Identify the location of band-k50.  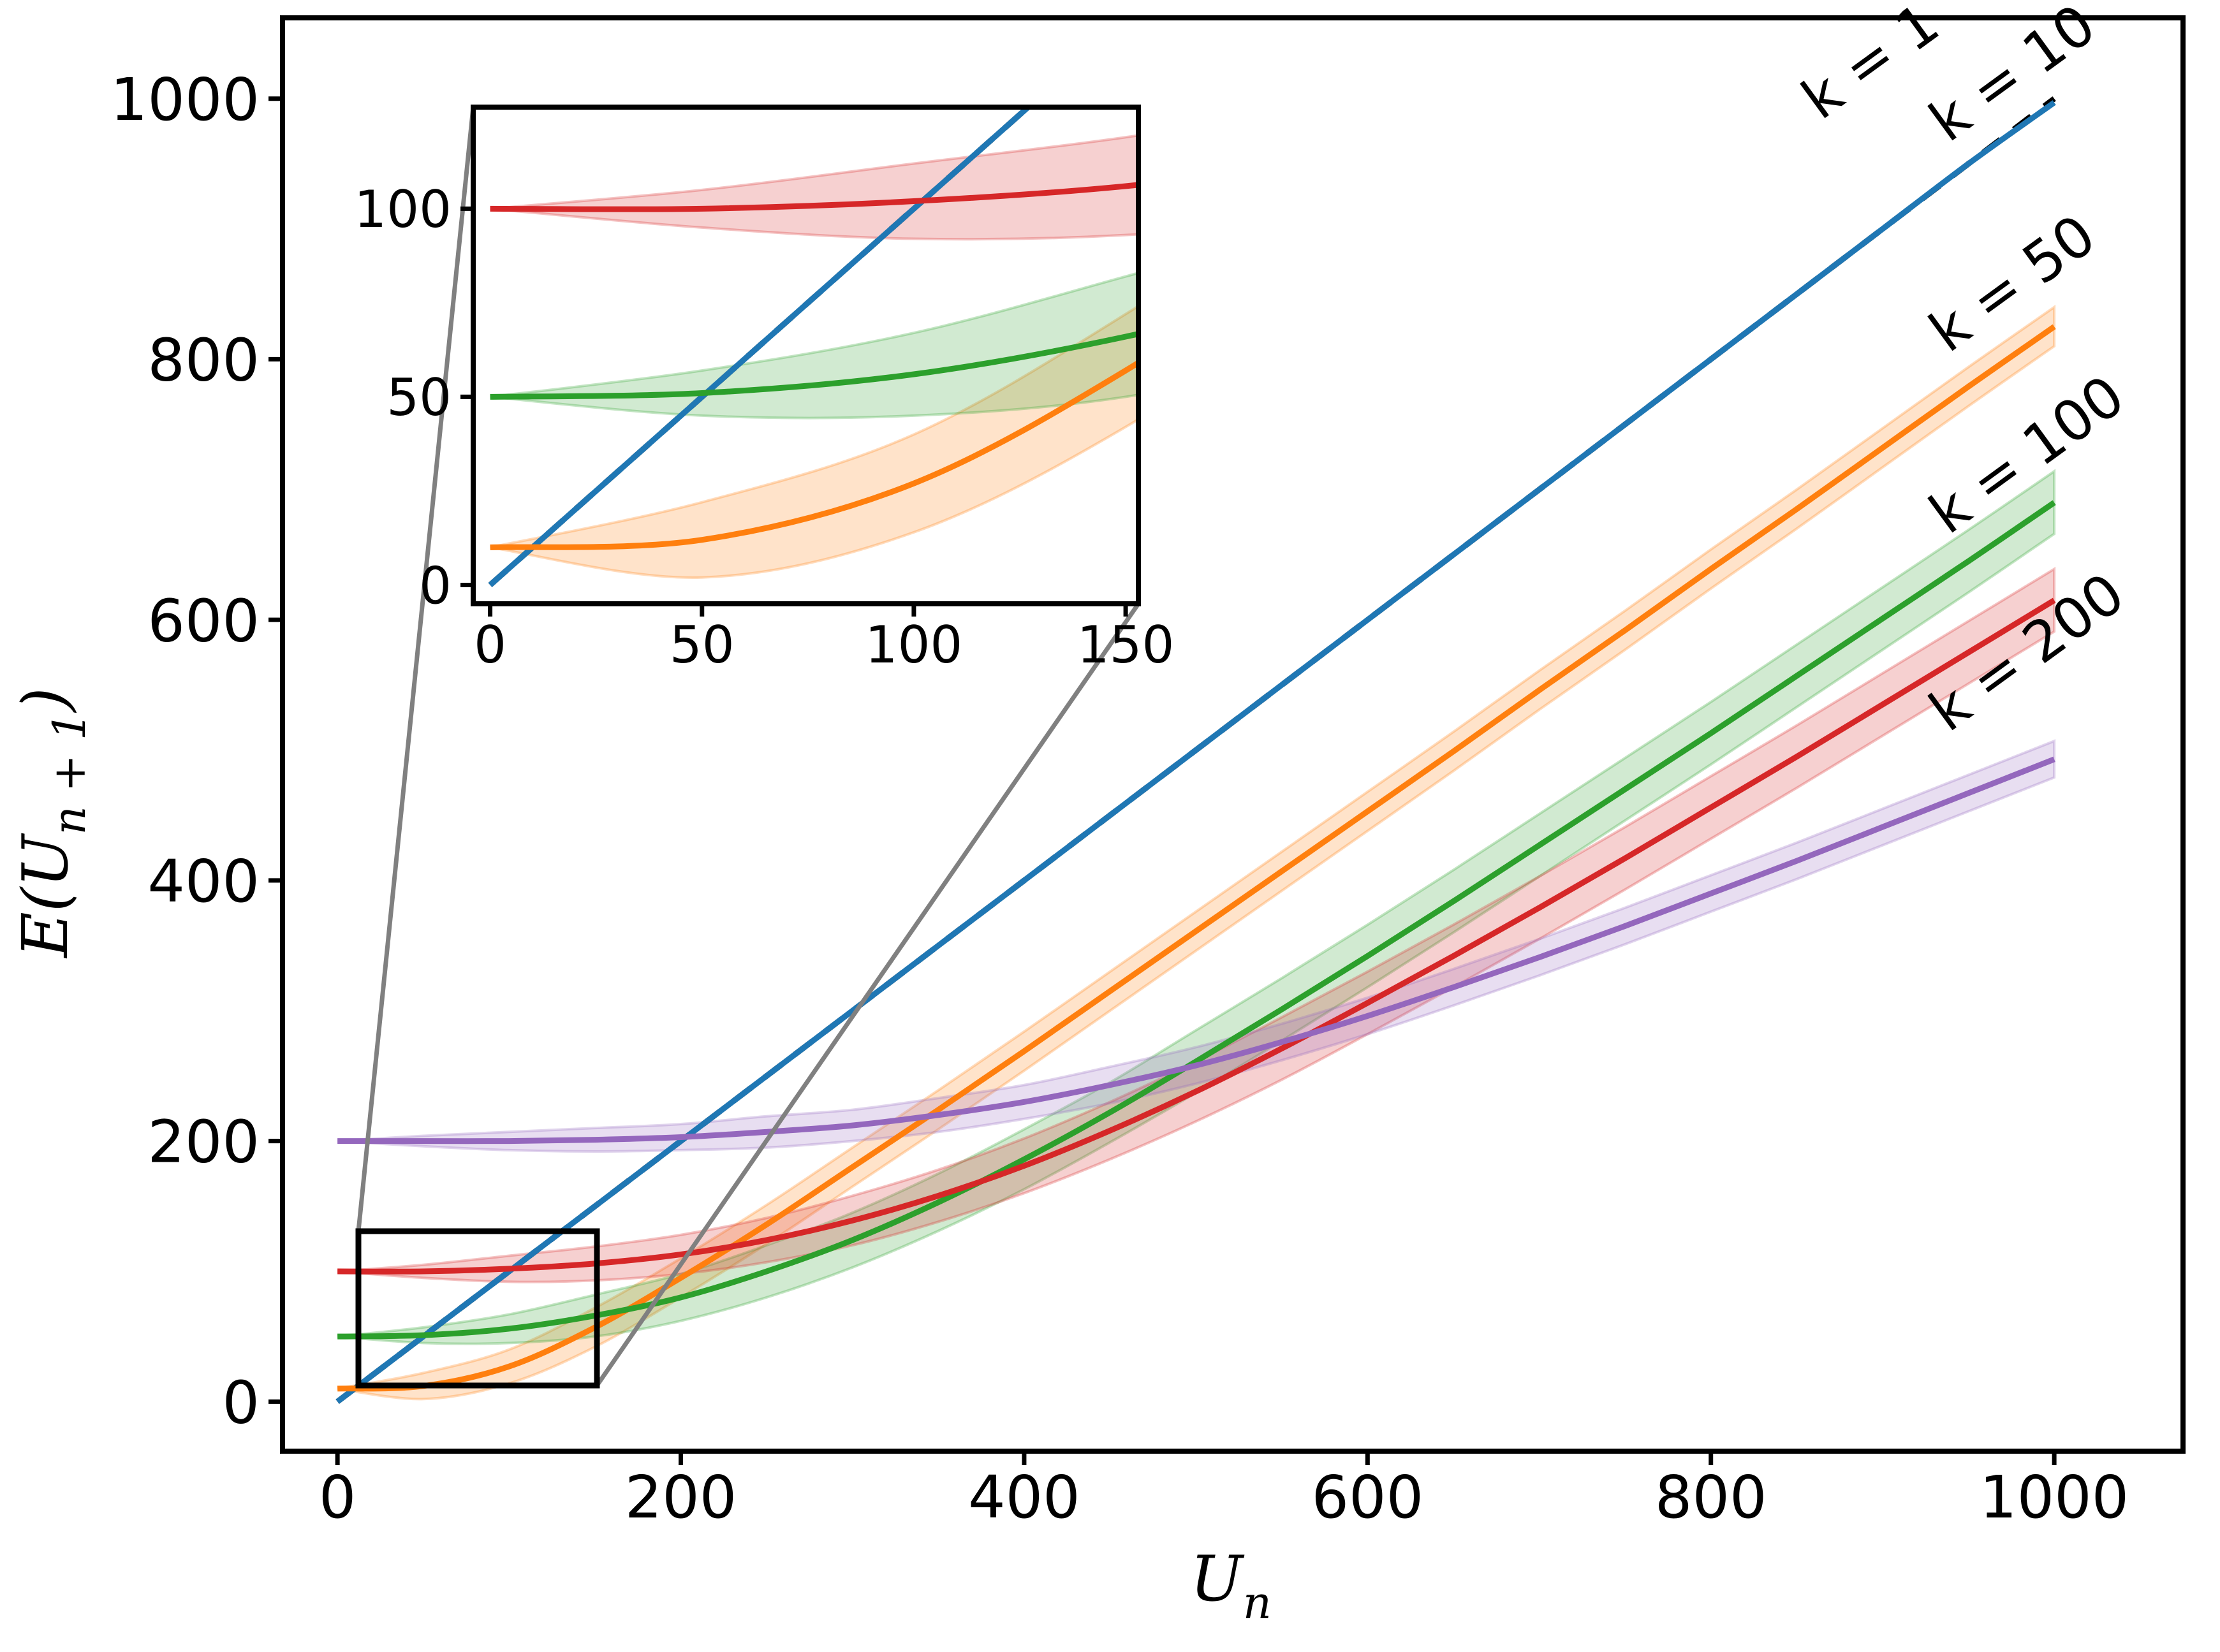
(814, 346).